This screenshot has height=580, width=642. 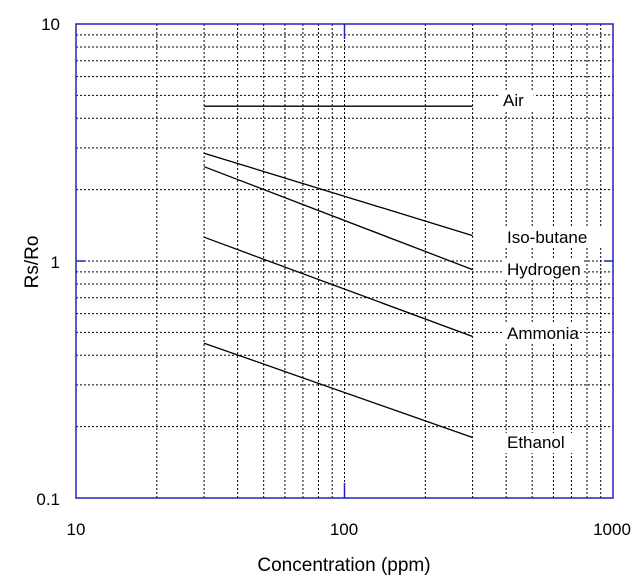 What do you see at coordinates (50, 24) in the screenshot?
I see `y-tick-label-10: 10` at bounding box center [50, 24].